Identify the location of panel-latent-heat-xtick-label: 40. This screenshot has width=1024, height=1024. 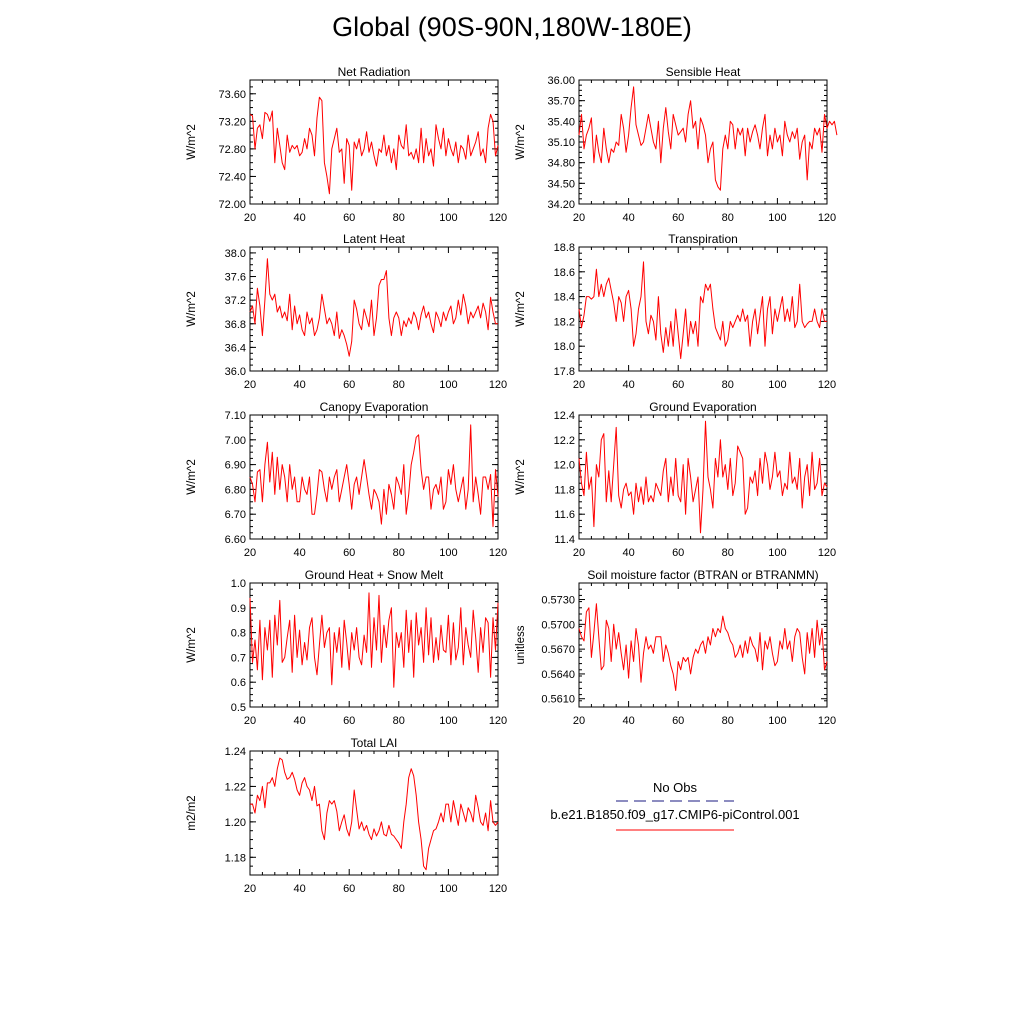
(299, 385).